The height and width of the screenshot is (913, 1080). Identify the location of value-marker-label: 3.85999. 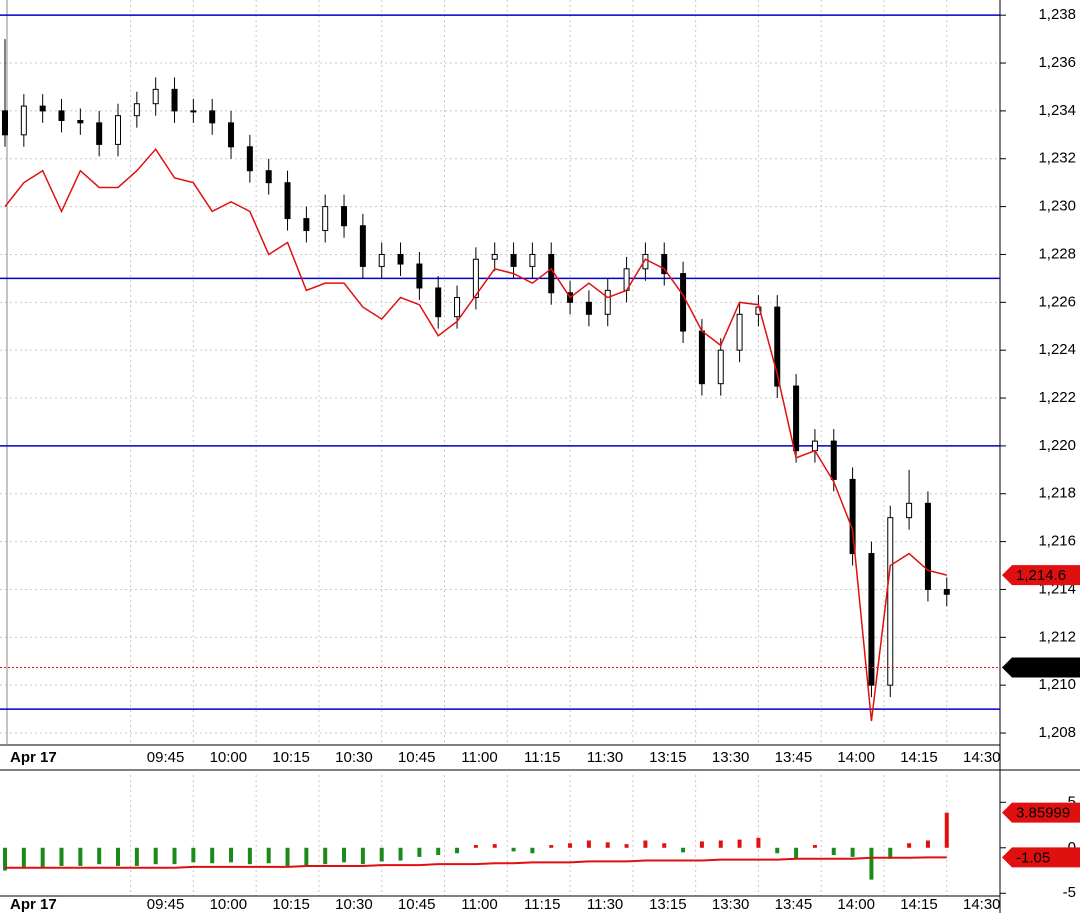
(1043, 813).